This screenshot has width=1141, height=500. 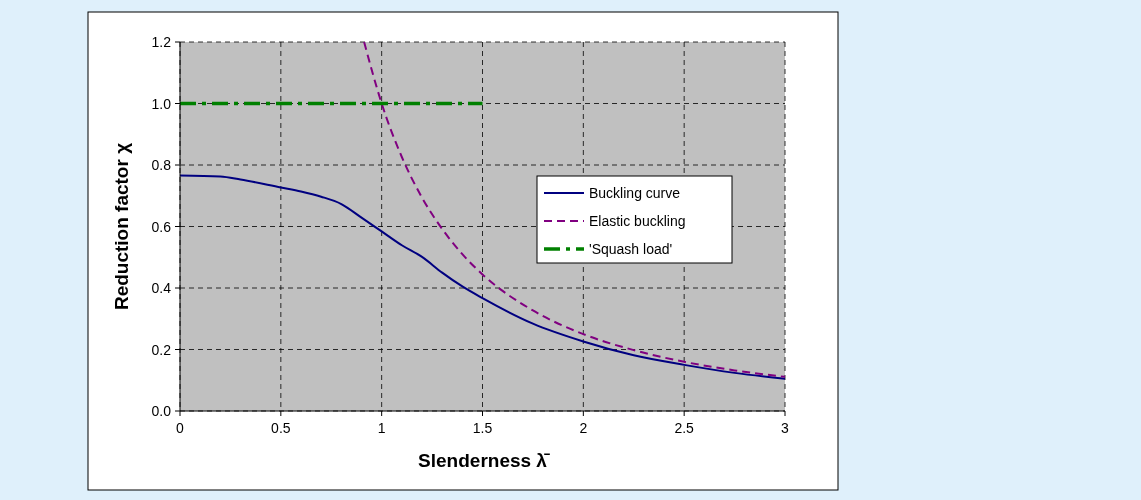 What do you see at coordinates (121, 226) in the screenshot?
I see `y-axis-title: Reduction factor χ` at bounding box center [121, 226].